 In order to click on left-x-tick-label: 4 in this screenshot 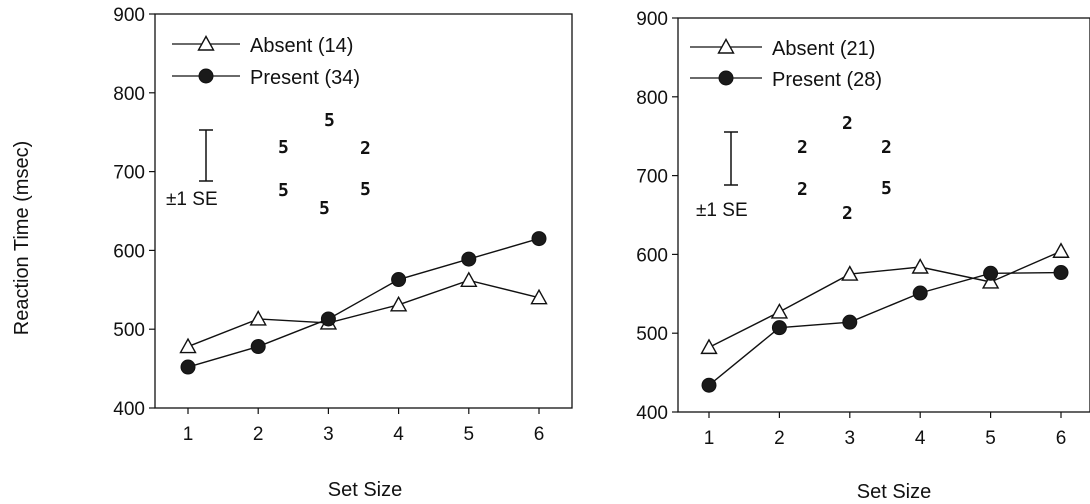, I will do `click(398, 434)`.